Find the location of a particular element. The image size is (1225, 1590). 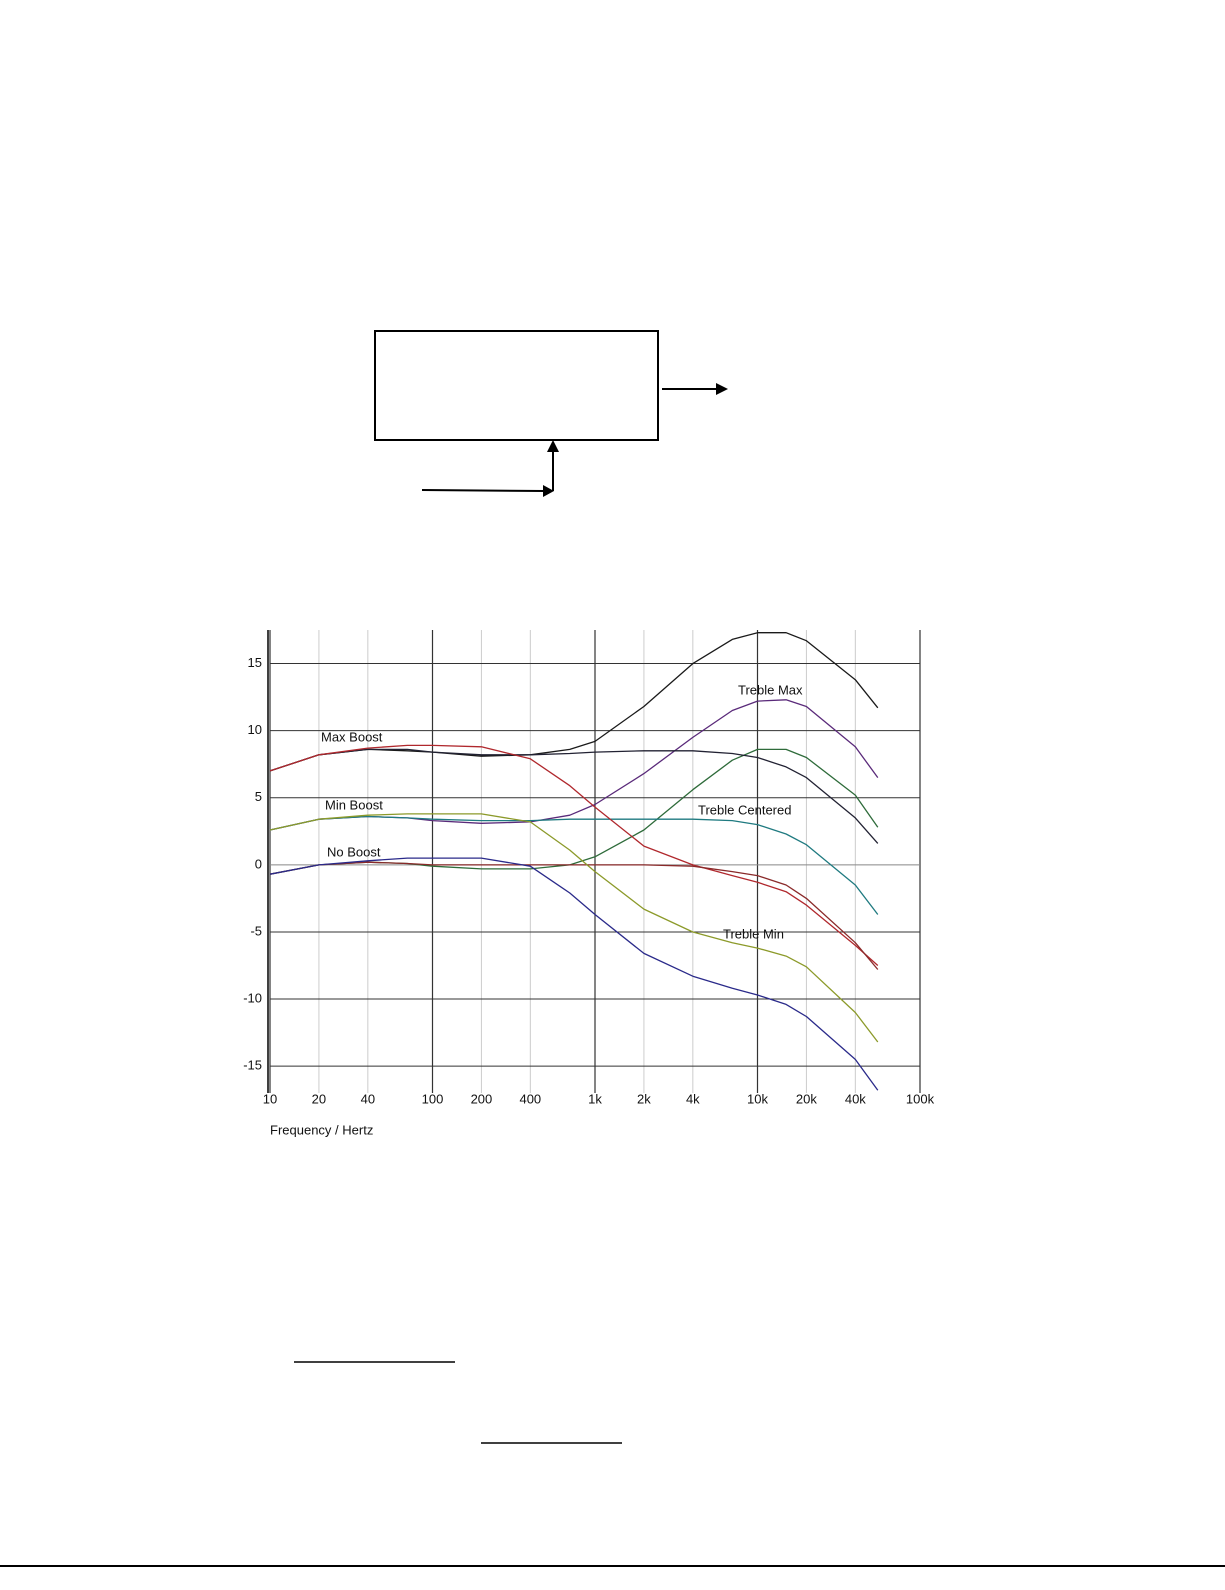

y-tick-label: 5 is located at coordinates (258, 796).